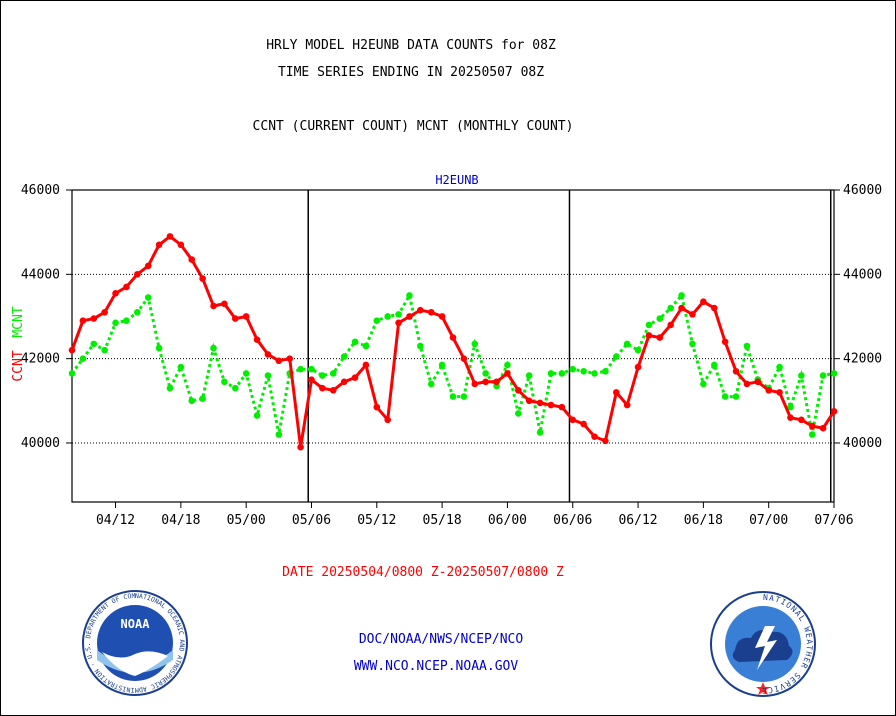 The height and width of the screenshot is (716, 896). What do you see at coordinates (40, 359) in the screenshot?
I see `y-tick-label-left: 42000` at bounding box center [40, 359].